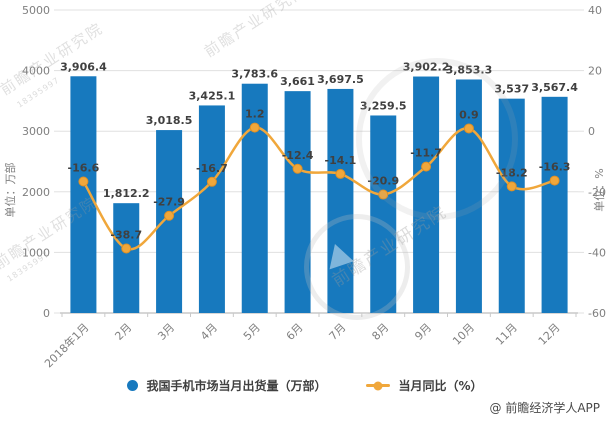 Image resolution: width=610 pixels, height=421 pixels. I want to click on attribution: @ 前瞻经济学人APP, so click(545, 408).